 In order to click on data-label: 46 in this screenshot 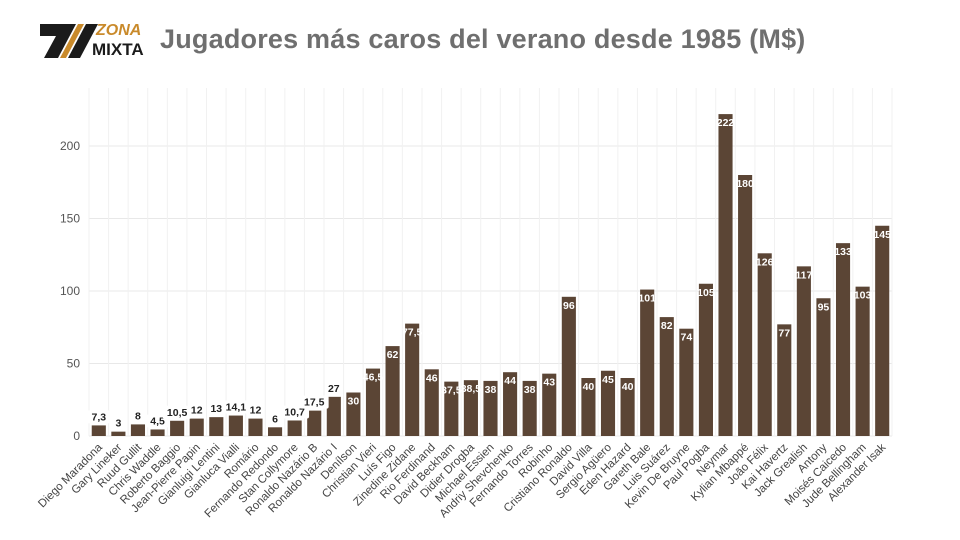, I will do `click(432, 378)`.